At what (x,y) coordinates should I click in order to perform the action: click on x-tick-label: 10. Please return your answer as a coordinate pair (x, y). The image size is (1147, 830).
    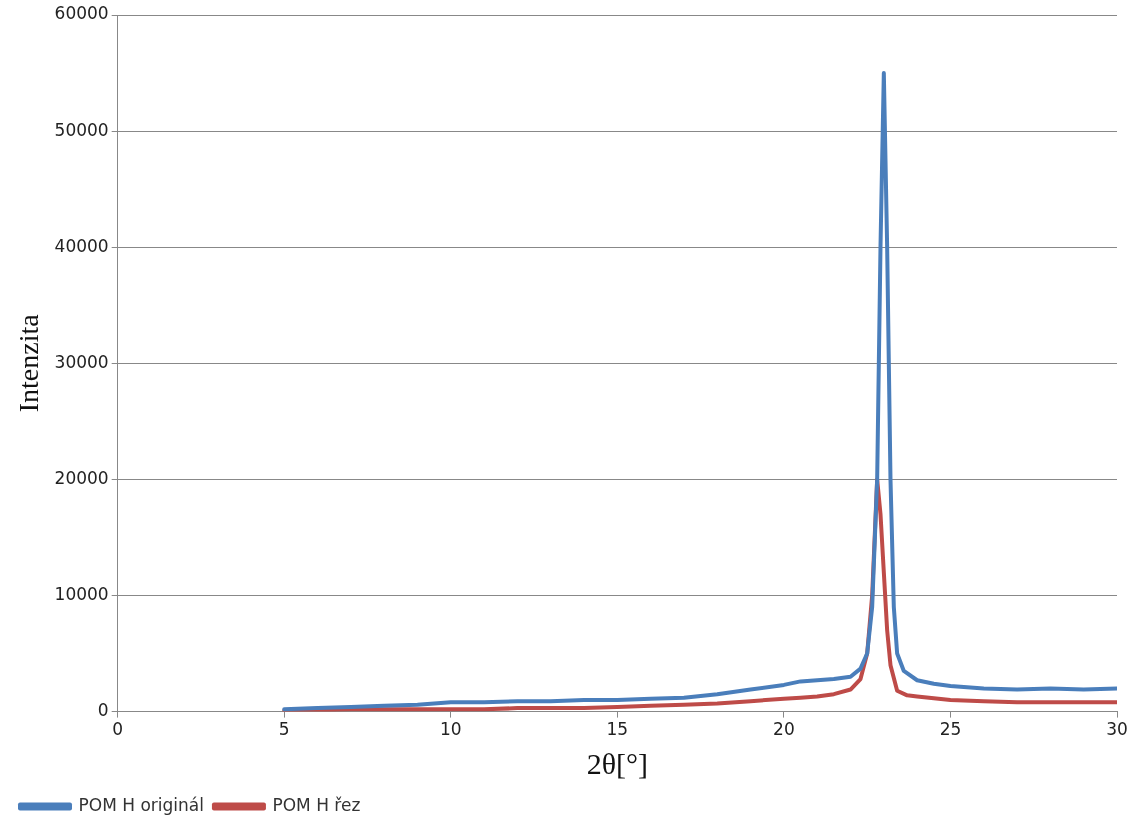
    Looking at the image, I should click on (450, 729).